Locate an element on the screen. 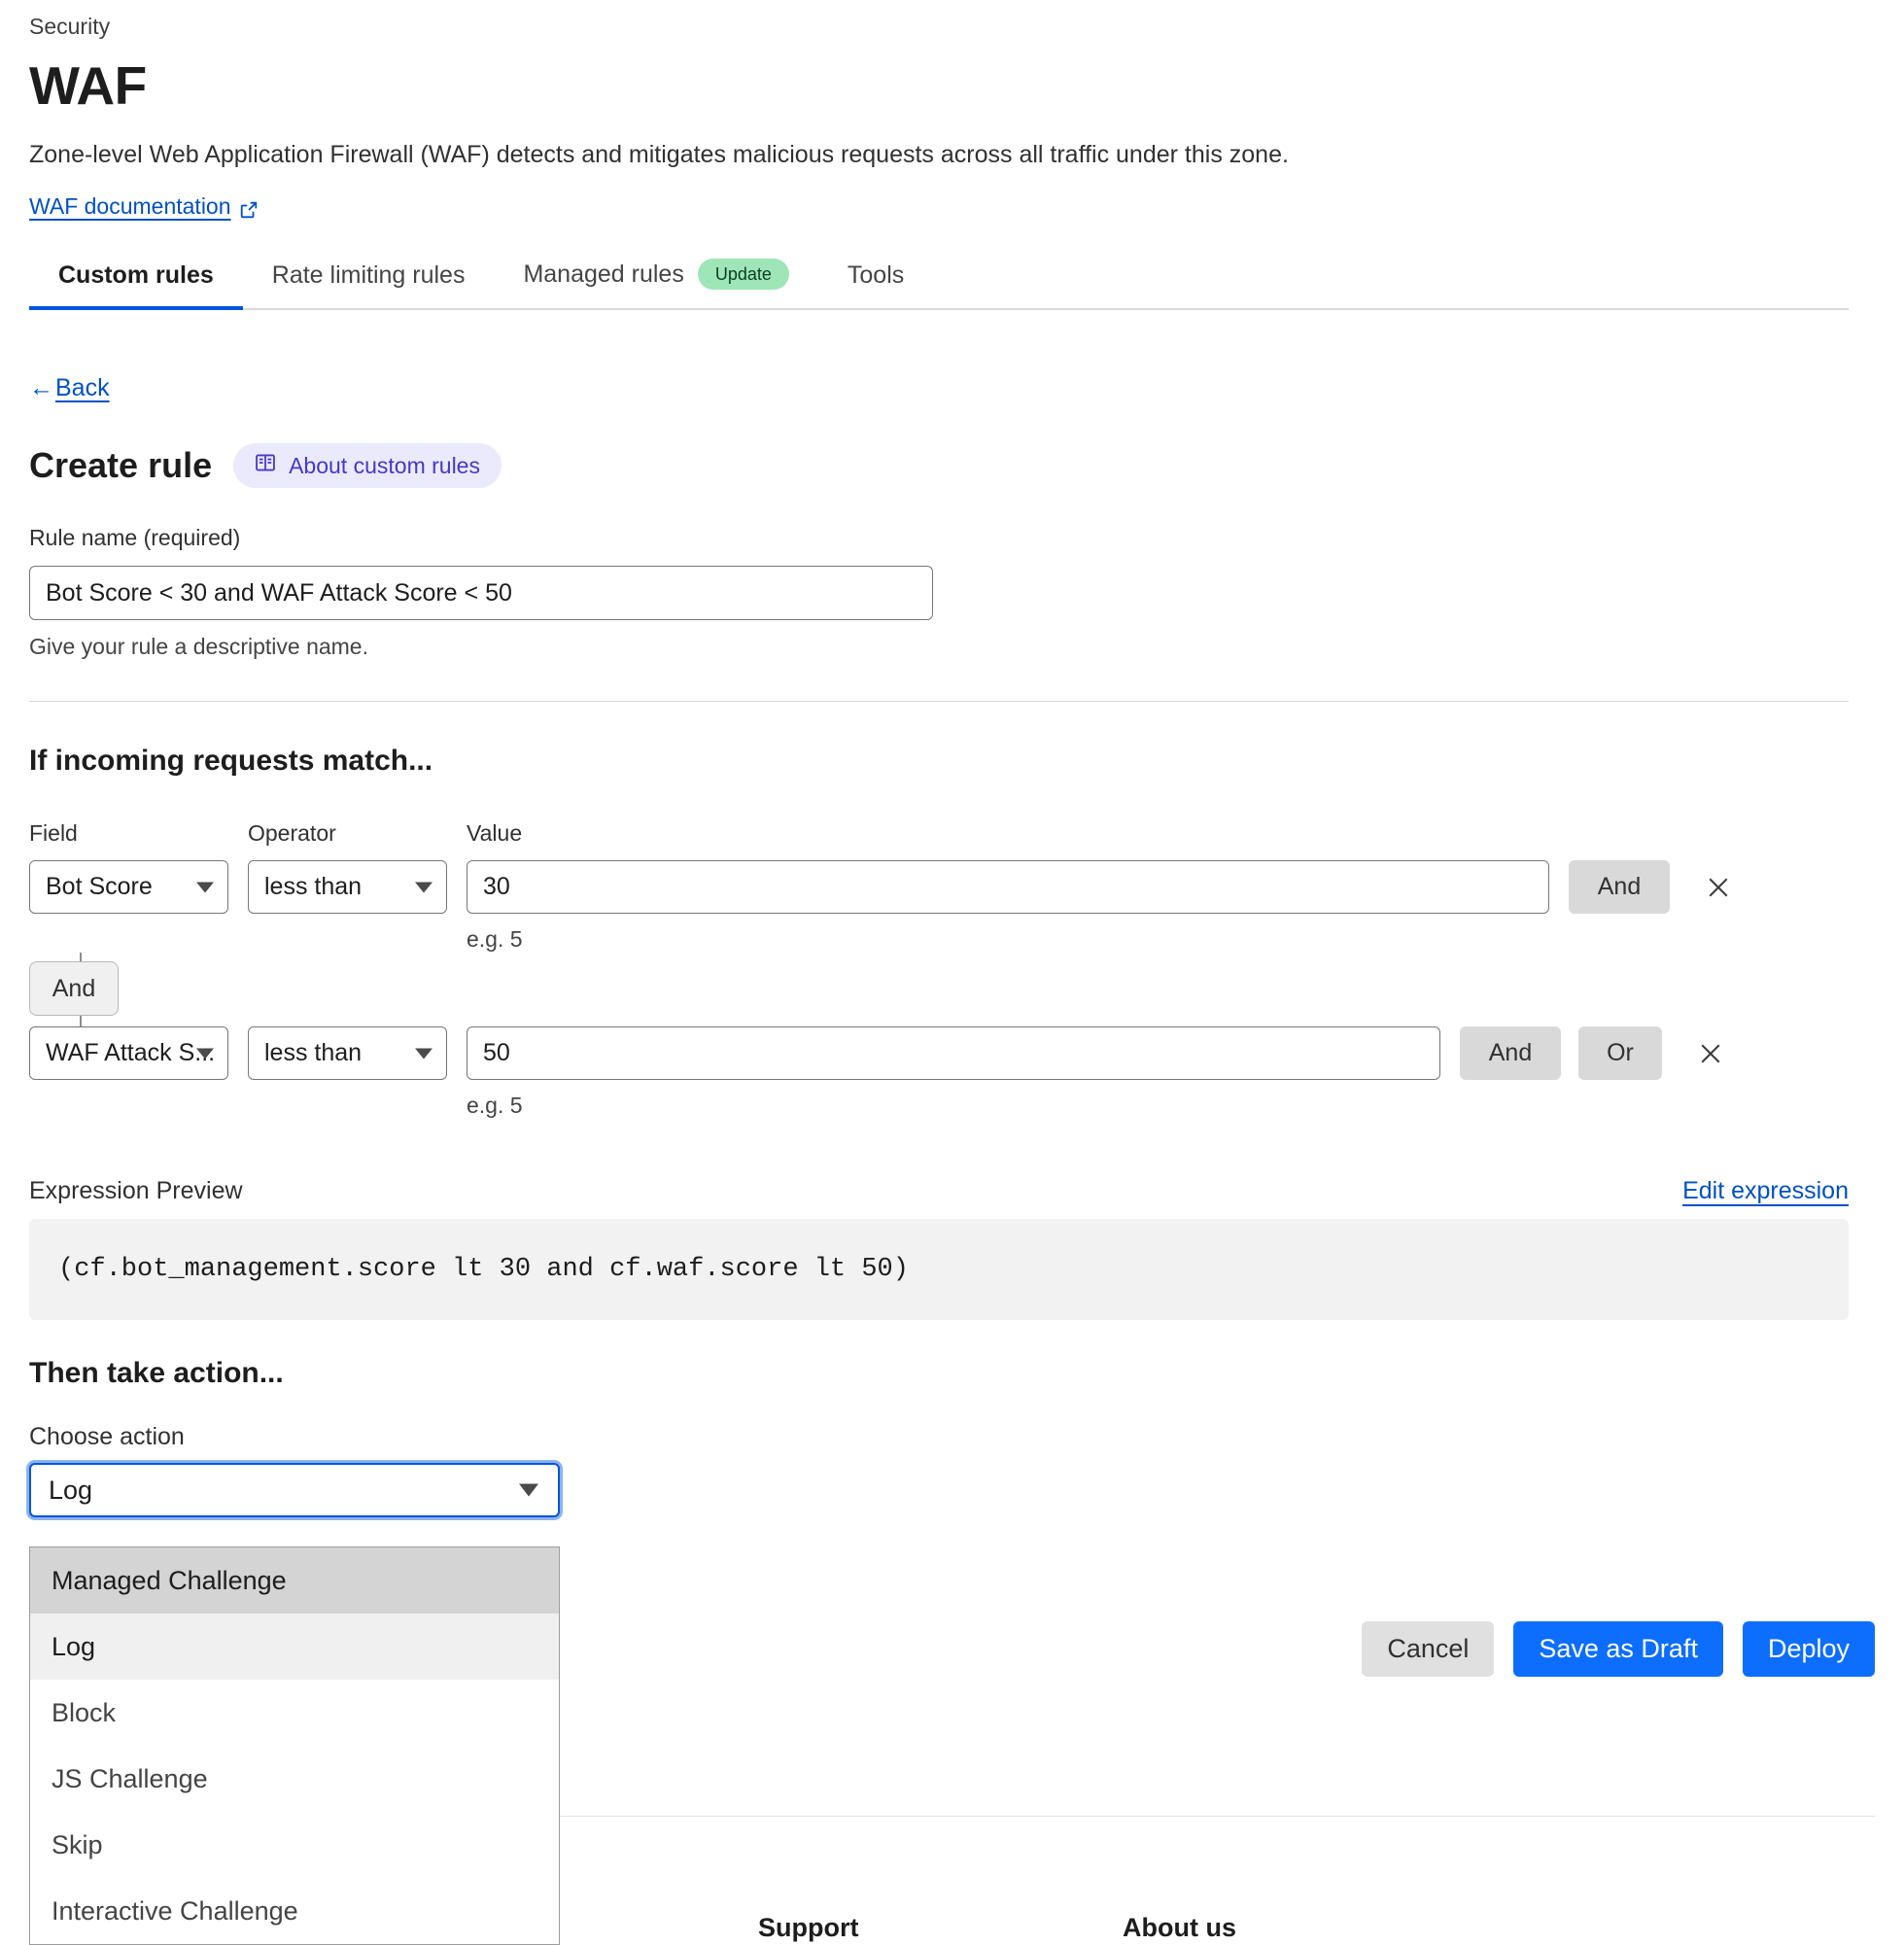 Image resolution: width=1904 pixels, height=1945 pixels. expression-preview-header: Expression Preview Edit expression is located at coordinates (939, 1191).